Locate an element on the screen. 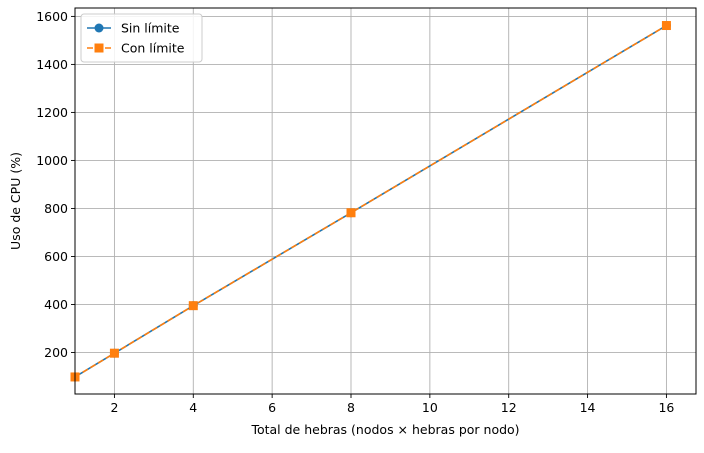 This screenshot has height=453, width=704. y-tick-label: 600 is located at coordinates (56, 256).